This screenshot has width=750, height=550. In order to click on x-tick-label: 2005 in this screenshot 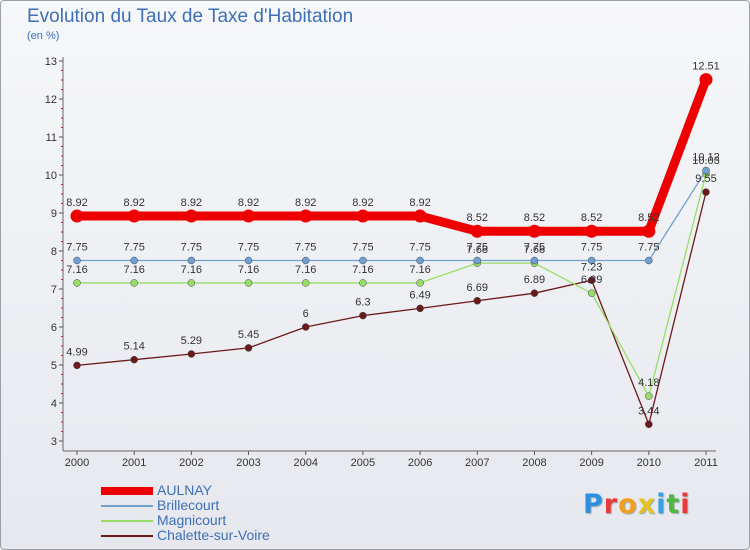, I will do `click(363, 463)`.